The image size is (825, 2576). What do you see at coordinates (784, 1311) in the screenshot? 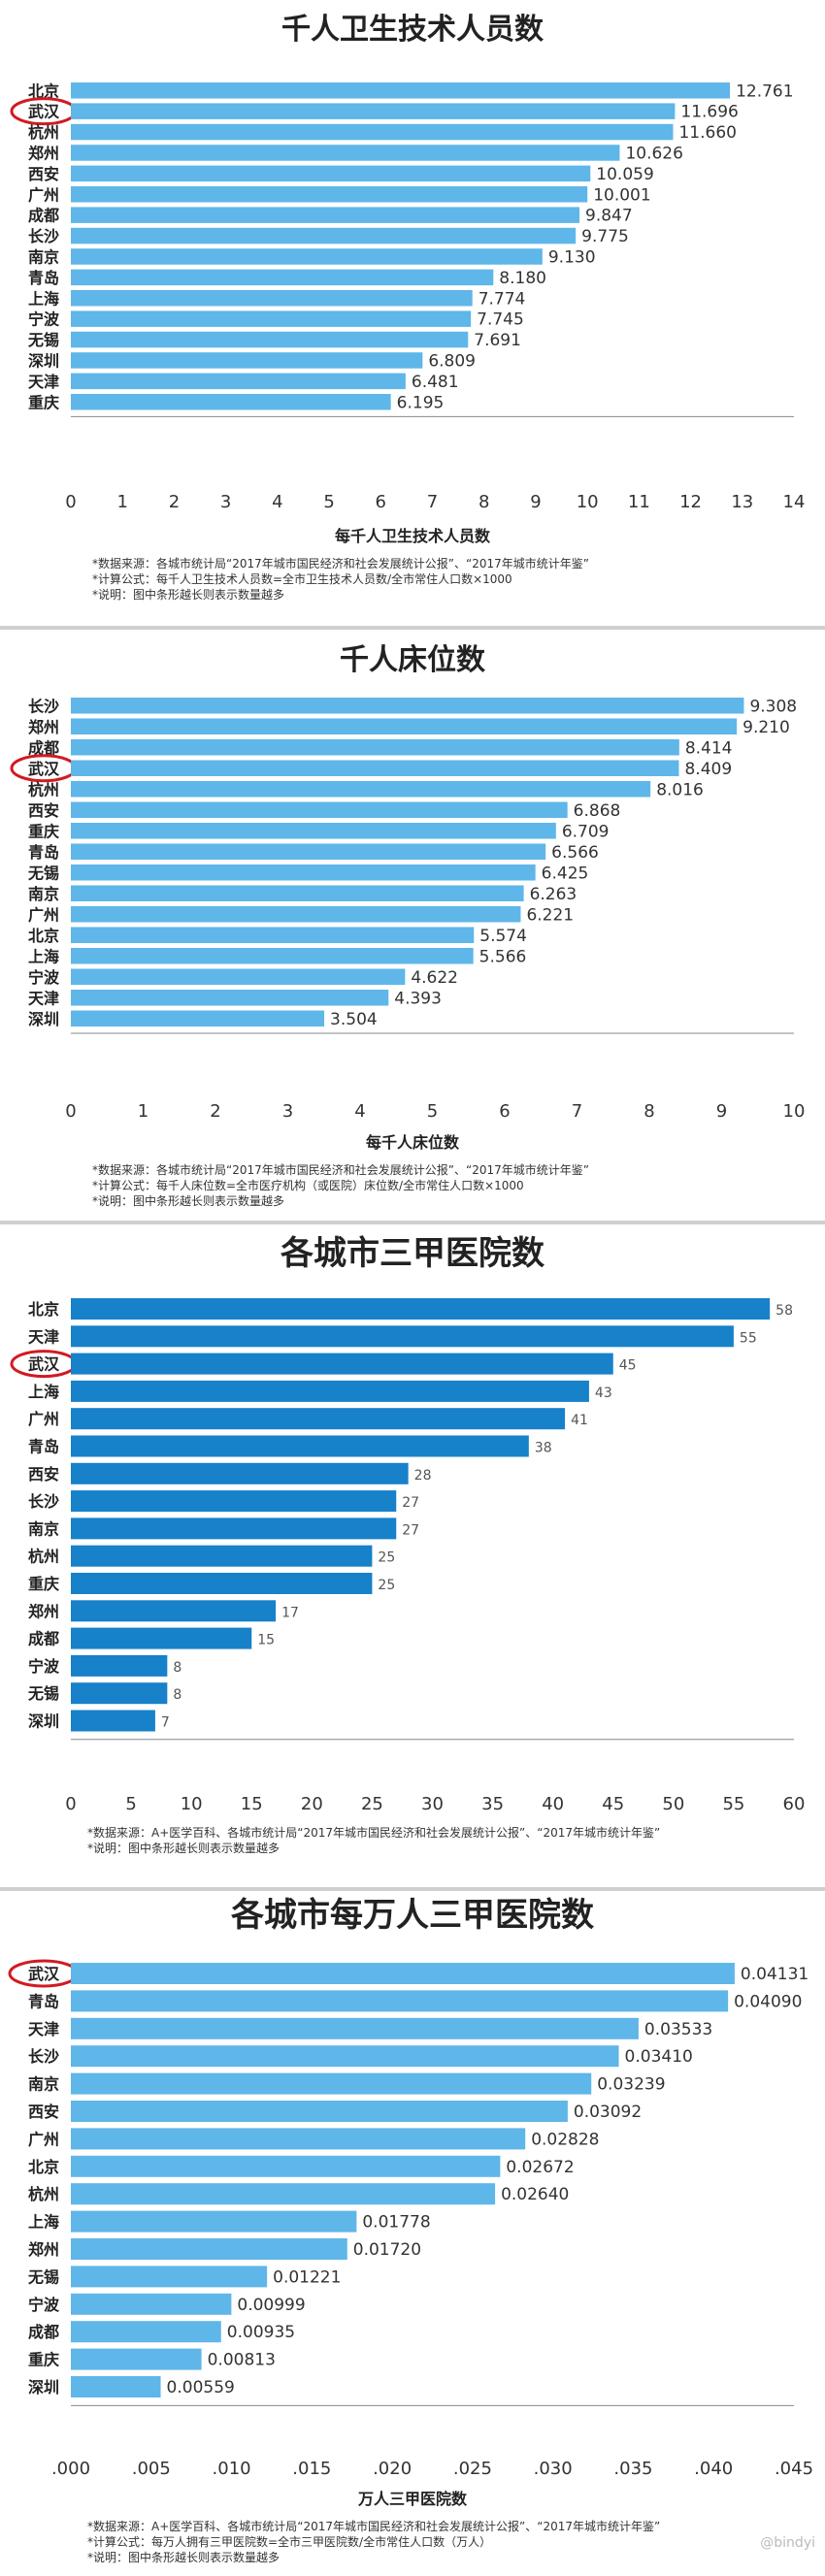
I see `value-label: 58` at bounding box center [784, 1311].